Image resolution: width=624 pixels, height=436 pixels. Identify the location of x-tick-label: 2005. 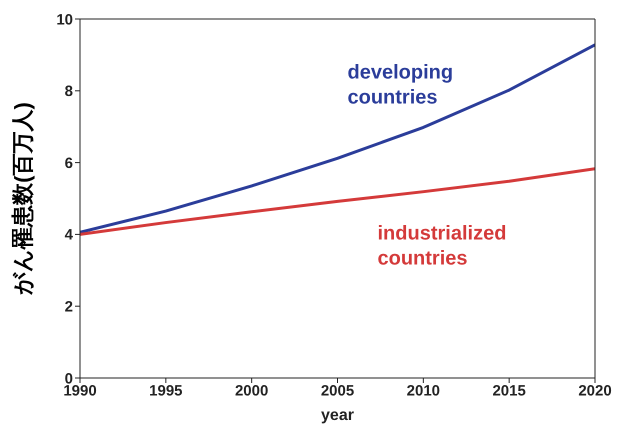
(337, 391).